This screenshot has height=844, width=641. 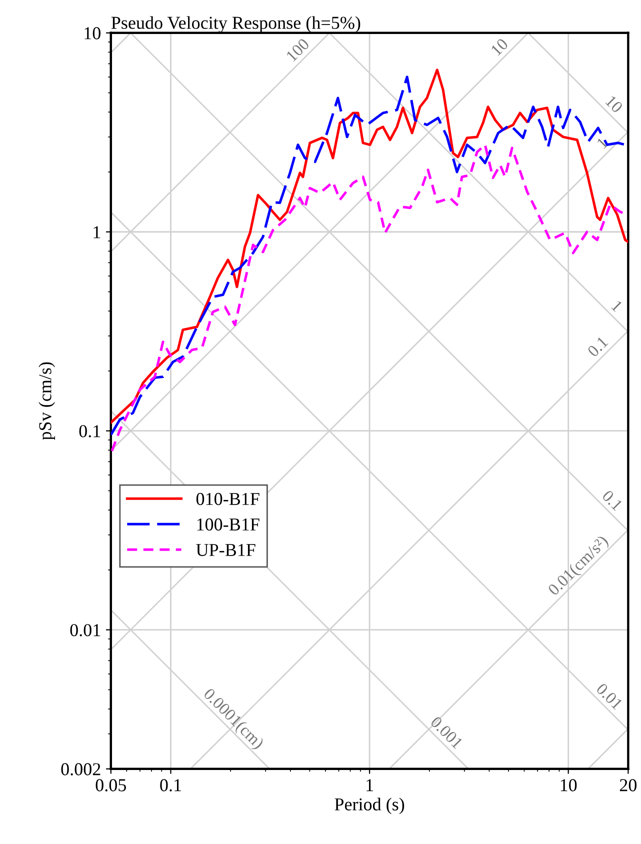 What do you see at coordinates (235, 24) in the screenshot?
I see `chart-title: Pseudo Velocity Response (h=5%)` at bounding box center [235, 24].